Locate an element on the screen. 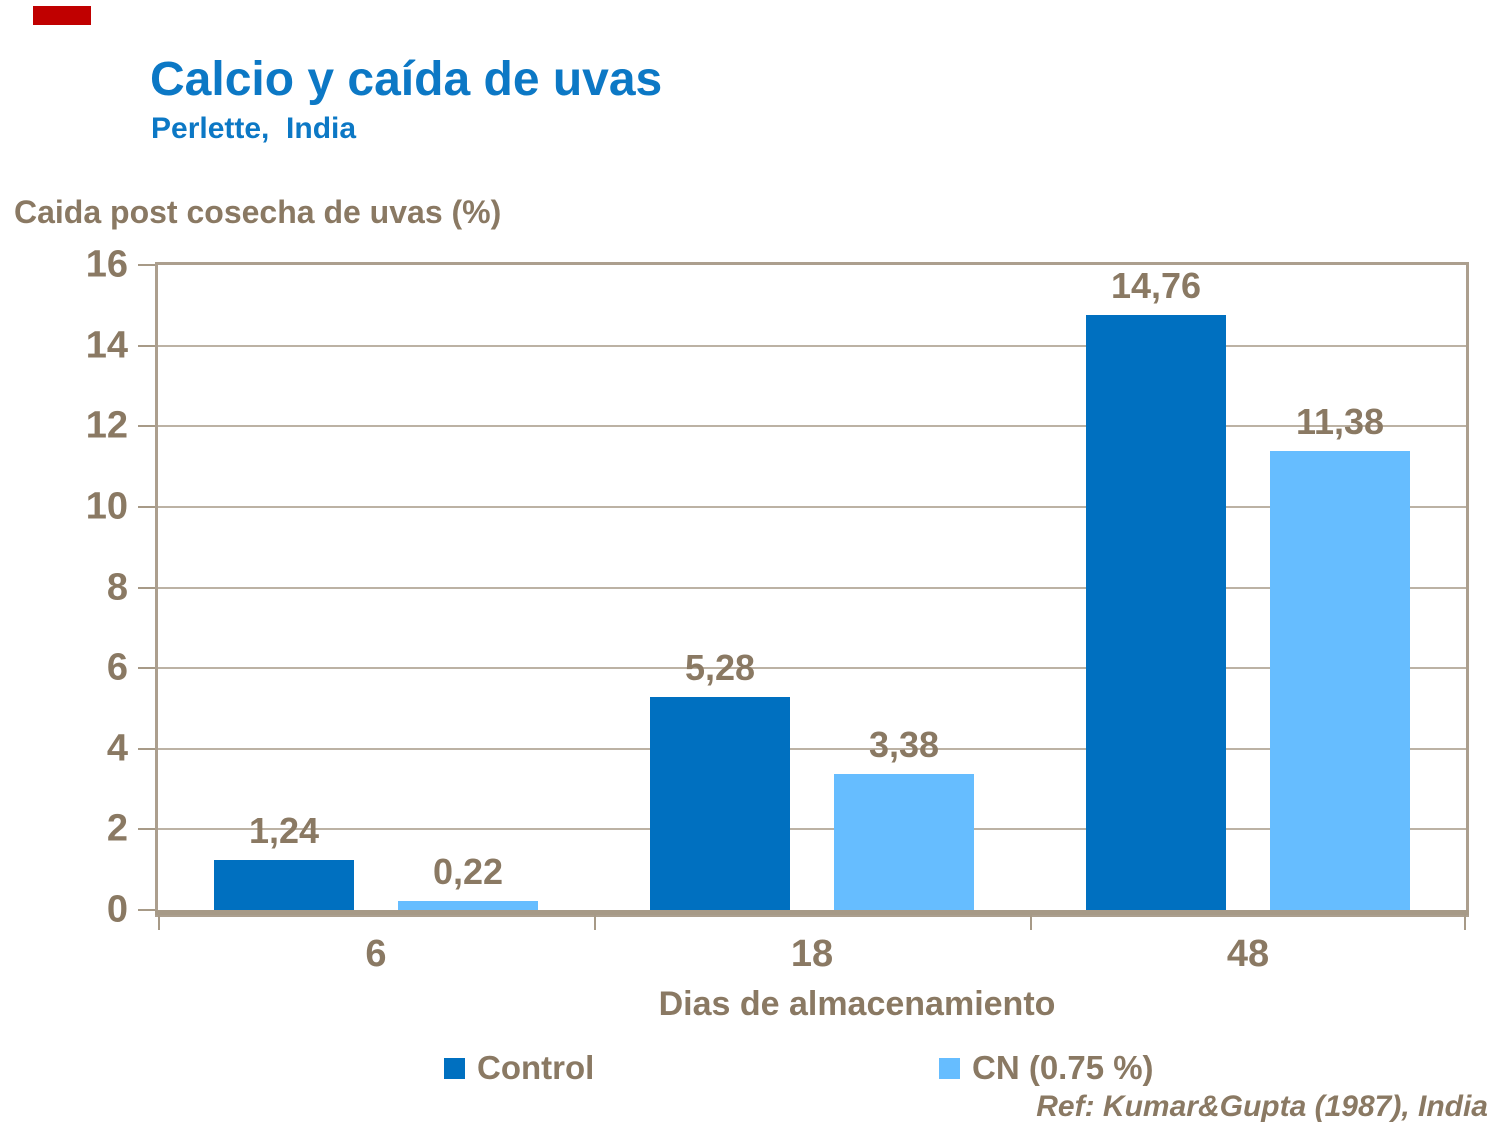 The image size is (1499, 1125). y-tick-label: 14 is located at coordinates (106, 345).